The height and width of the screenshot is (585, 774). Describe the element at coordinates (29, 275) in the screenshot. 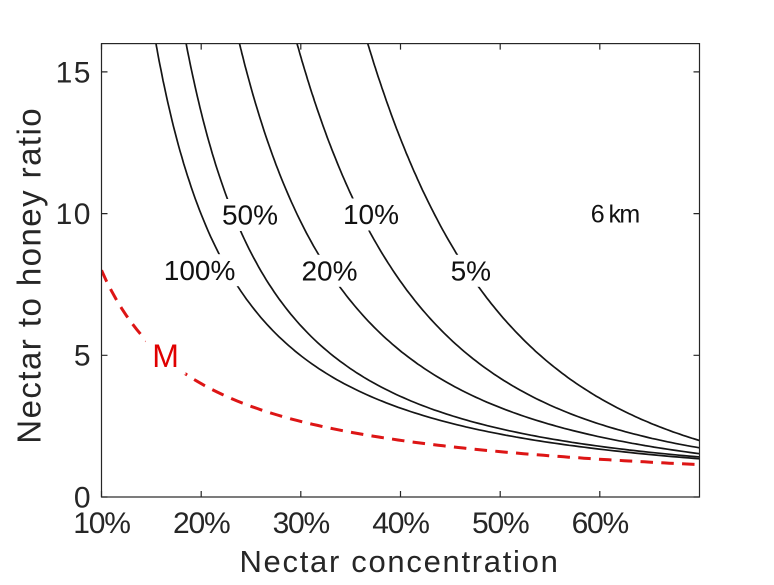

I see `svg-text: Nectar to honey ratio` at that location.